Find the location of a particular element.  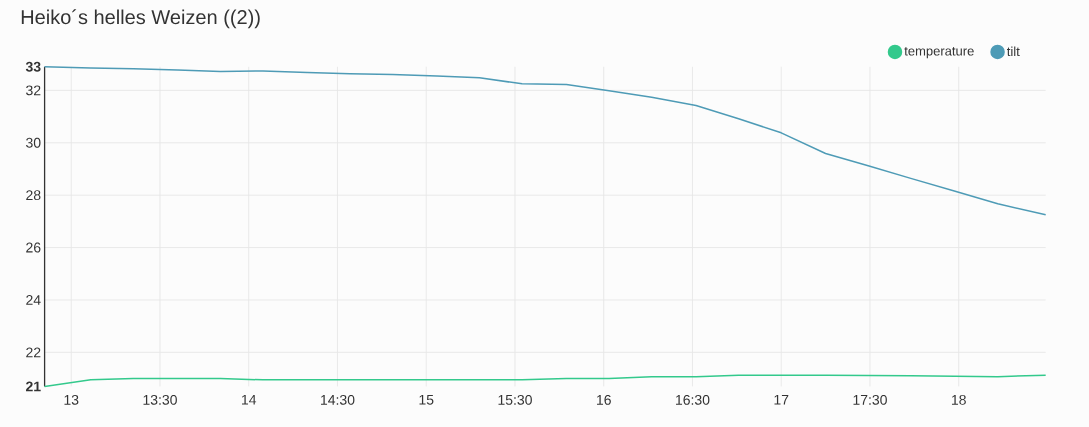

y-tick-label: 24 is located at coordinates (33, 300).